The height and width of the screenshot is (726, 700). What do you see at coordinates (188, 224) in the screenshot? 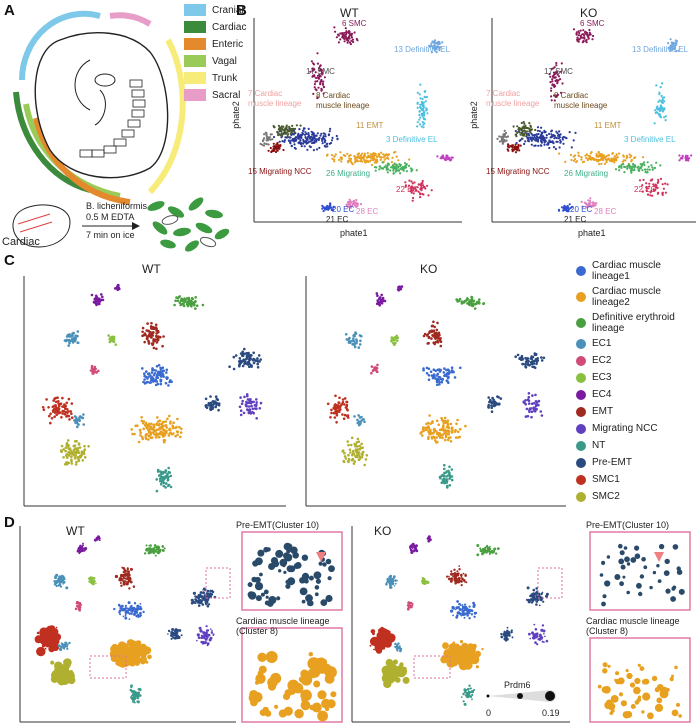
I see `dissociated-cells` at bounding box center [188, 224].